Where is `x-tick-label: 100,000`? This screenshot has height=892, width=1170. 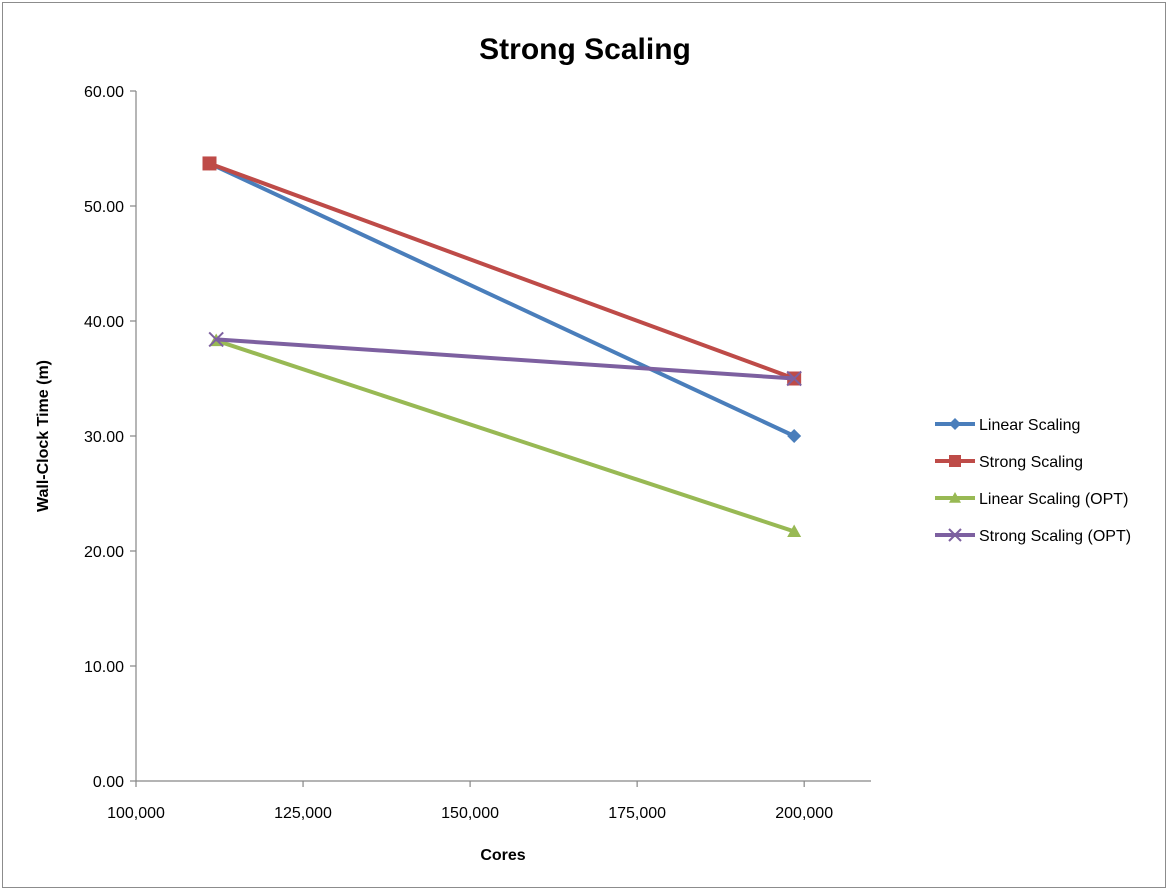 x-tick-label: 100,000 is located at coordinates (136, 813).